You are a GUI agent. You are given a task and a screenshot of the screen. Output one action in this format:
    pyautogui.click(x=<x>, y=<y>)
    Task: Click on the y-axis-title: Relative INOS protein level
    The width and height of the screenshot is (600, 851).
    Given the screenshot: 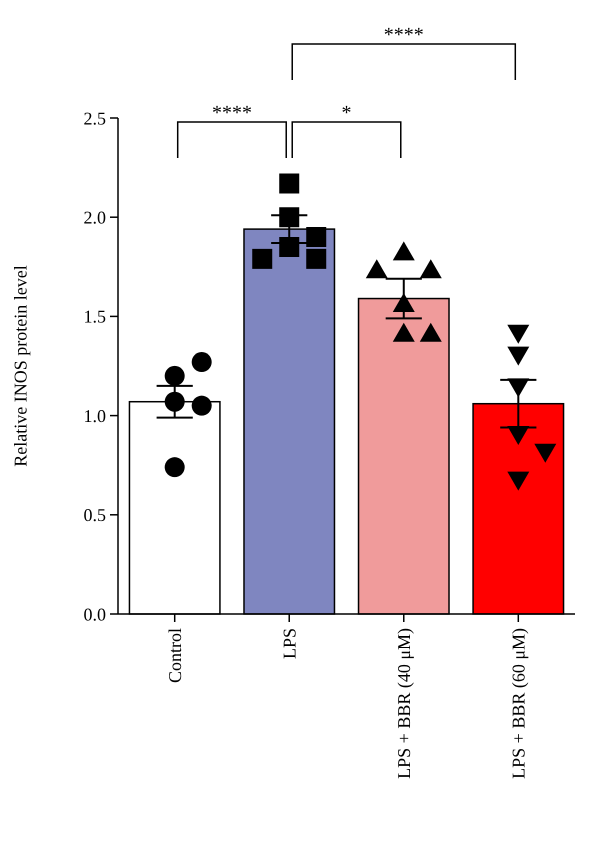 What is the action you would take?
    pyautogui.click(x=20, y=366)
    